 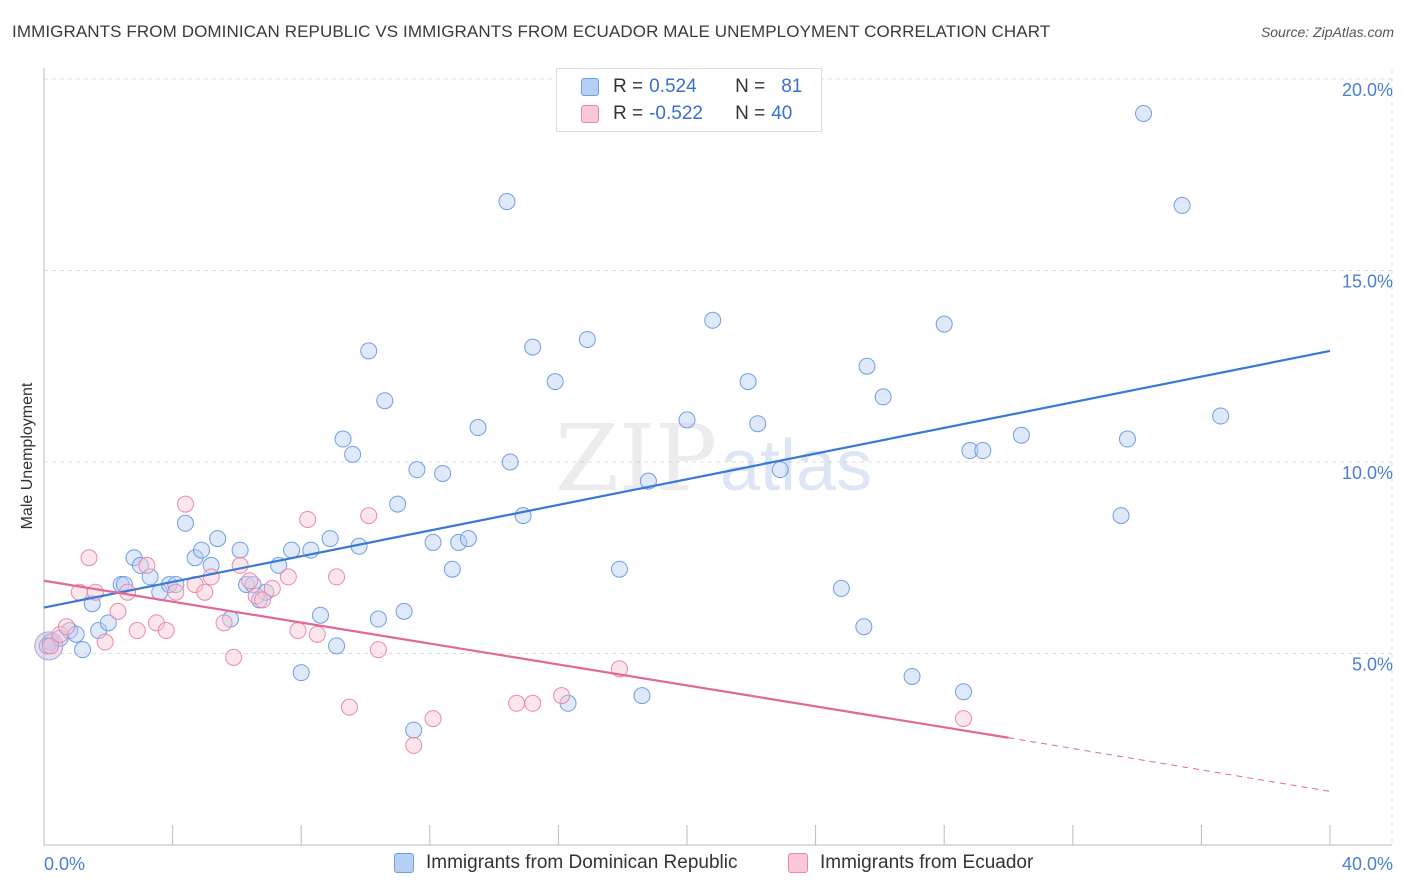 I want to click on trend-line-ecuador, so click(x=526, y=659).